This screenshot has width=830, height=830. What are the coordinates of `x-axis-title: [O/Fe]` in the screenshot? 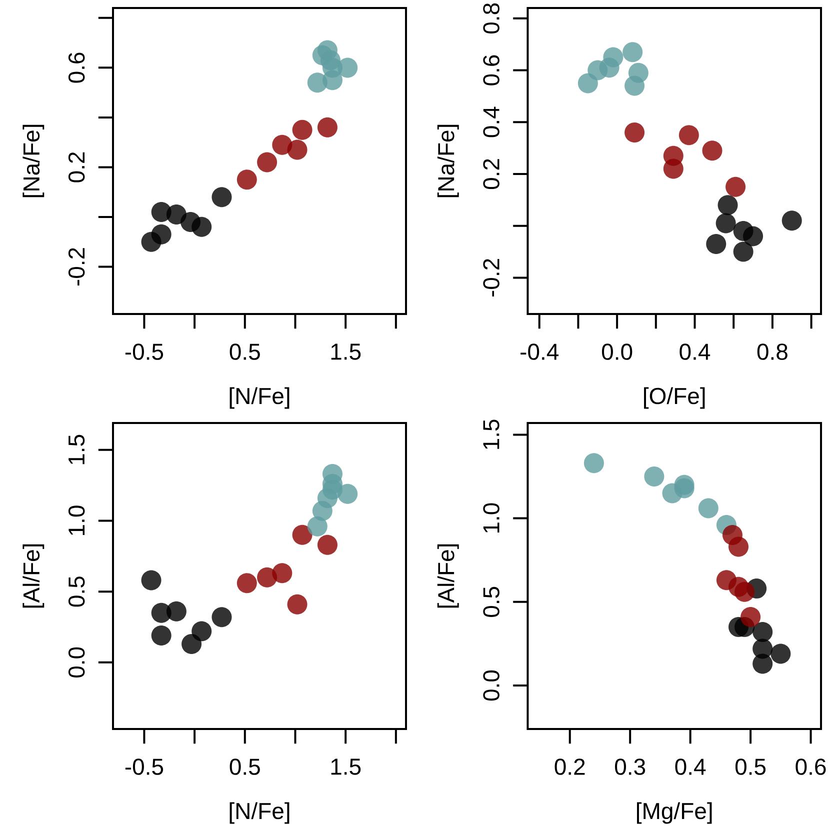 It's located at (674, 398).